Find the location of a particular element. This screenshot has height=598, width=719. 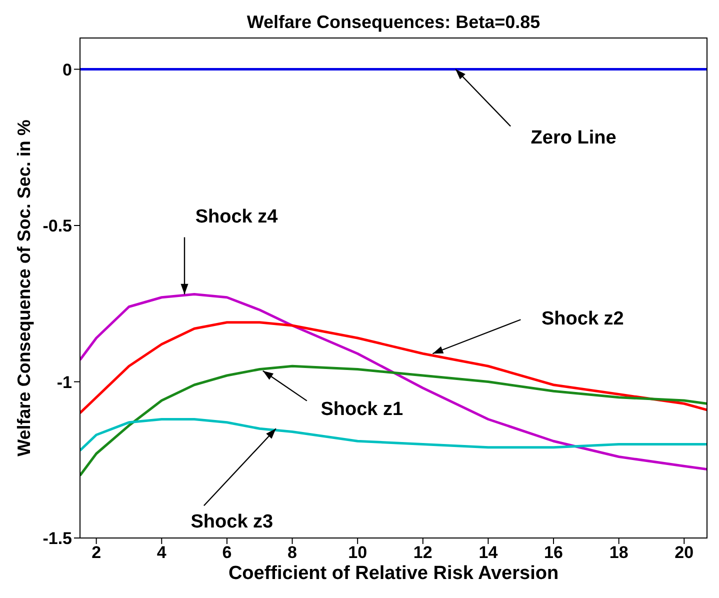

x-tick-label: 20 is located at coordinates (684, 552).